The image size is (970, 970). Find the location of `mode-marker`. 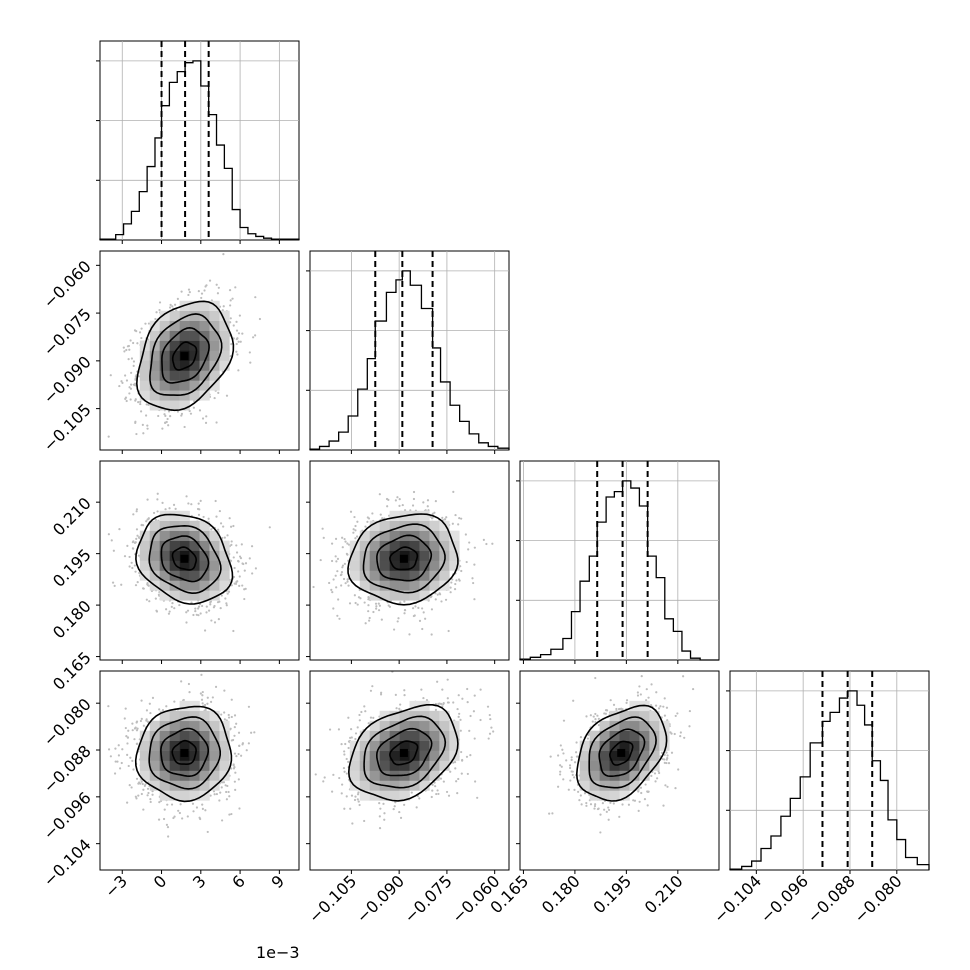

mode-marker is located at coordinates (621, 752).